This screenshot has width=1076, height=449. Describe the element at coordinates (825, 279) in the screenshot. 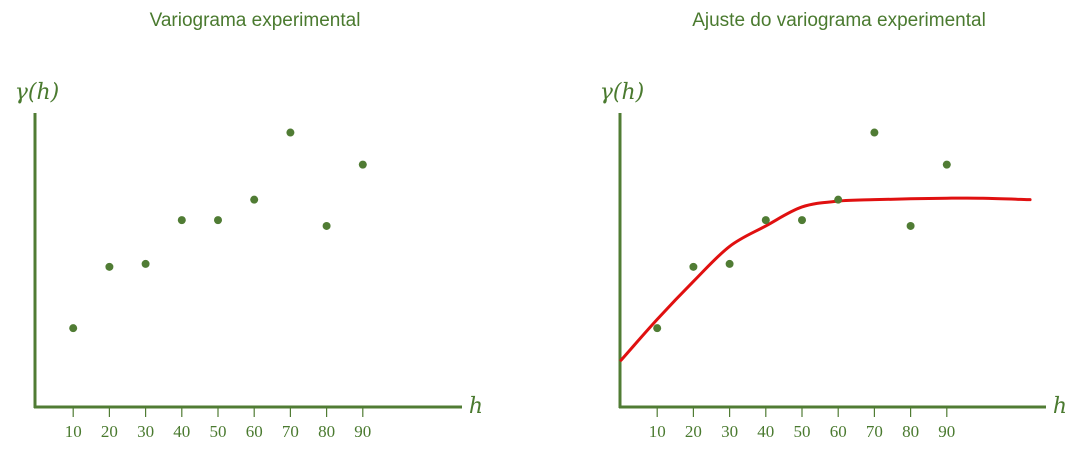

I see `fitted-variogram-curve` at that location.